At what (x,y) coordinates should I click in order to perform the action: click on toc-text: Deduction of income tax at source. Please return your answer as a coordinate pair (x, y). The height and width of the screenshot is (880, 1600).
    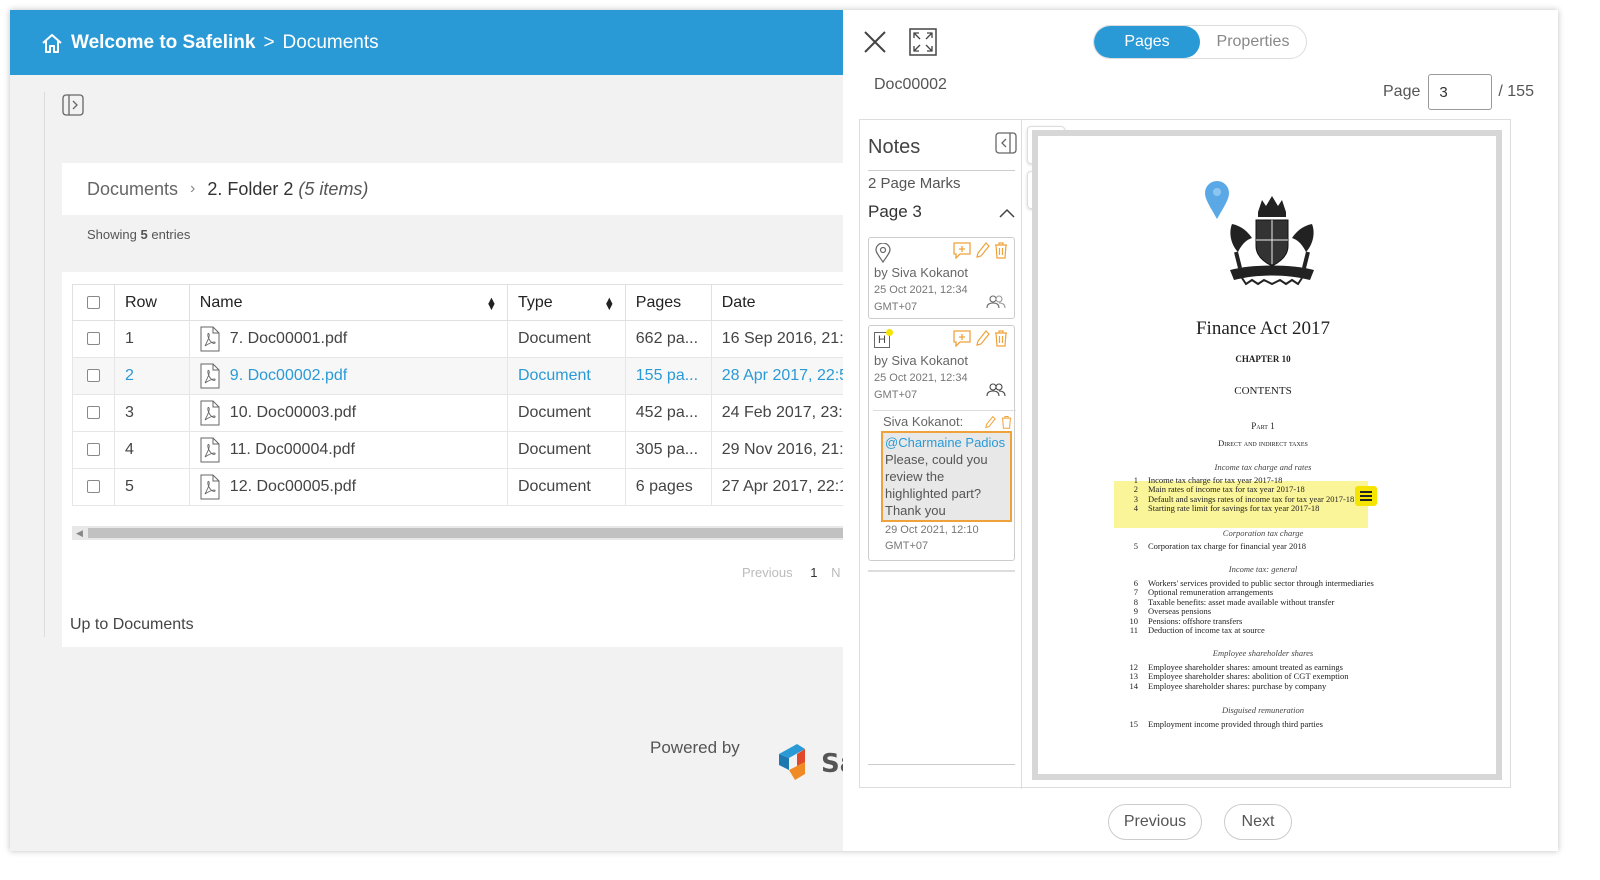
    Looking at the image, I should click on (1206, 630).